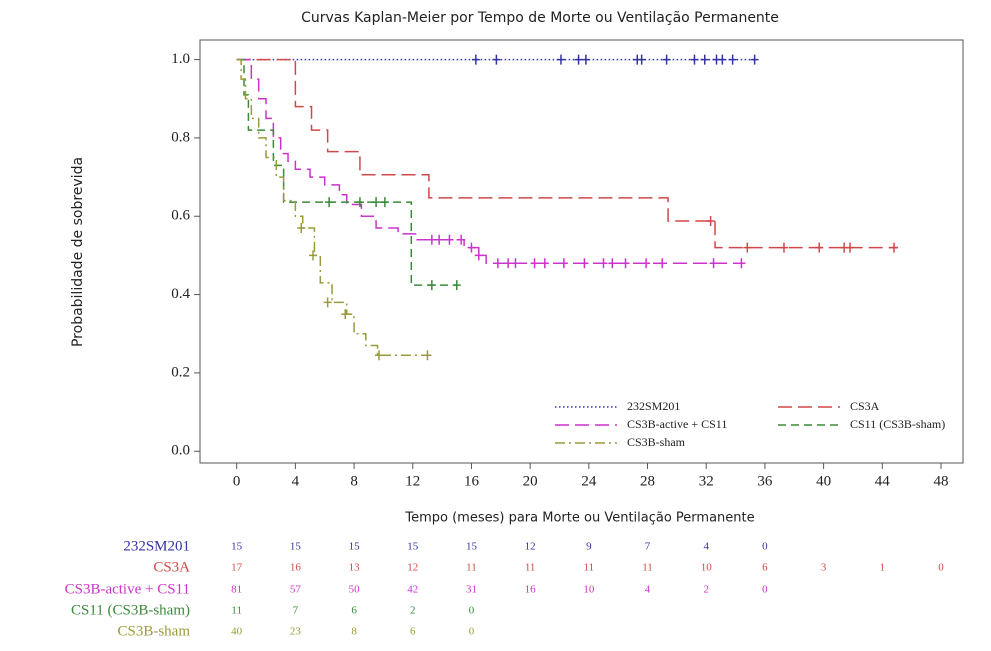  I want to click on risk-count: 31, so click(471, 590).